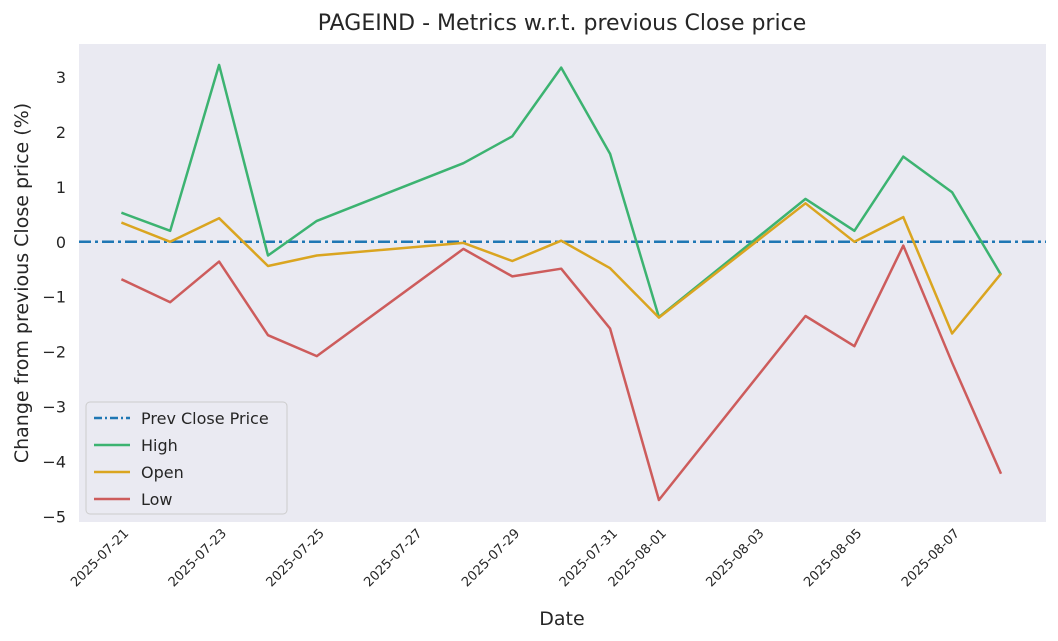  What do you see at coordinates (833, 558) in the screenshot?
I see `x-tick-label: 2025-08-05` at bounding box center [833, 558].